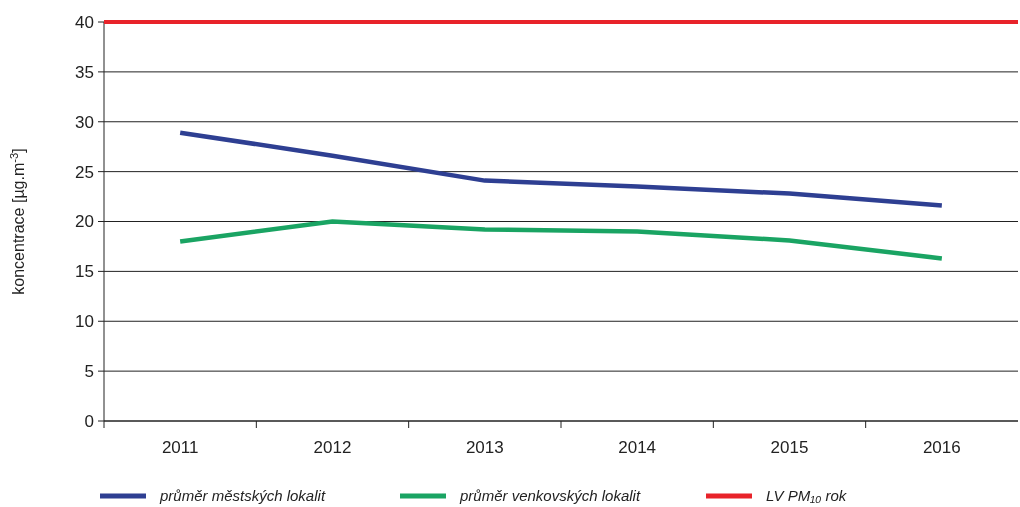  I want to click on legend-label: průměr venkovských lokalit, so click(550, 496).